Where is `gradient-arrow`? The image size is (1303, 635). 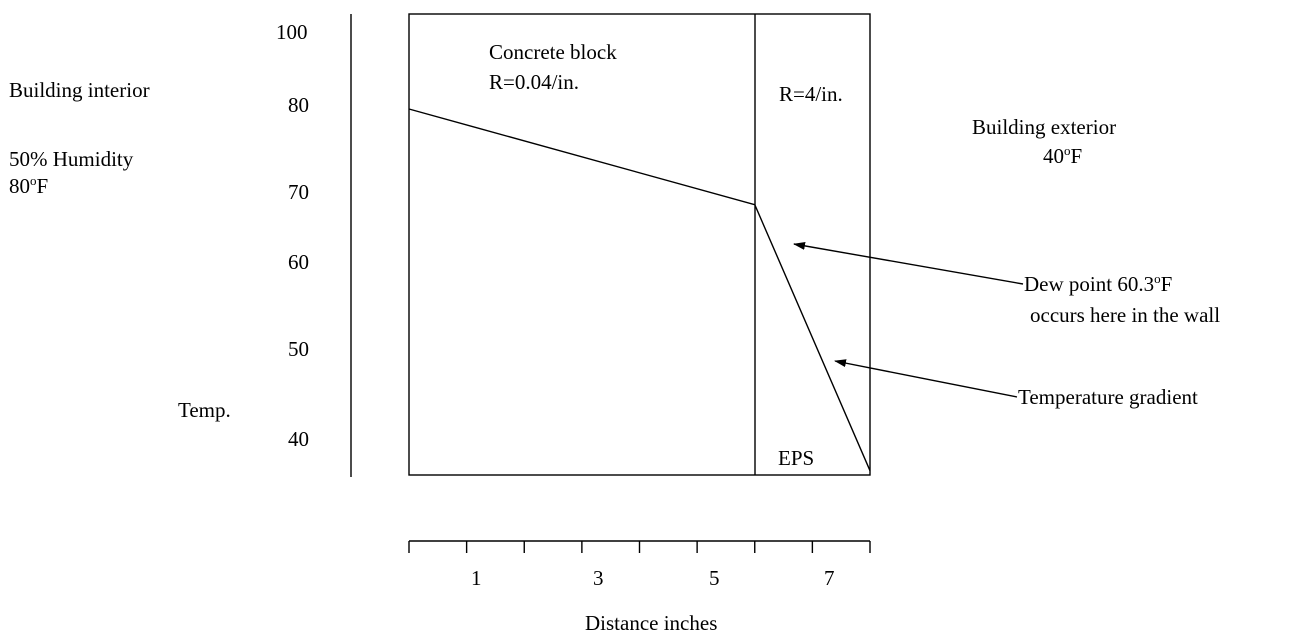
gradient-arrow is located at coordinates (926, 378).